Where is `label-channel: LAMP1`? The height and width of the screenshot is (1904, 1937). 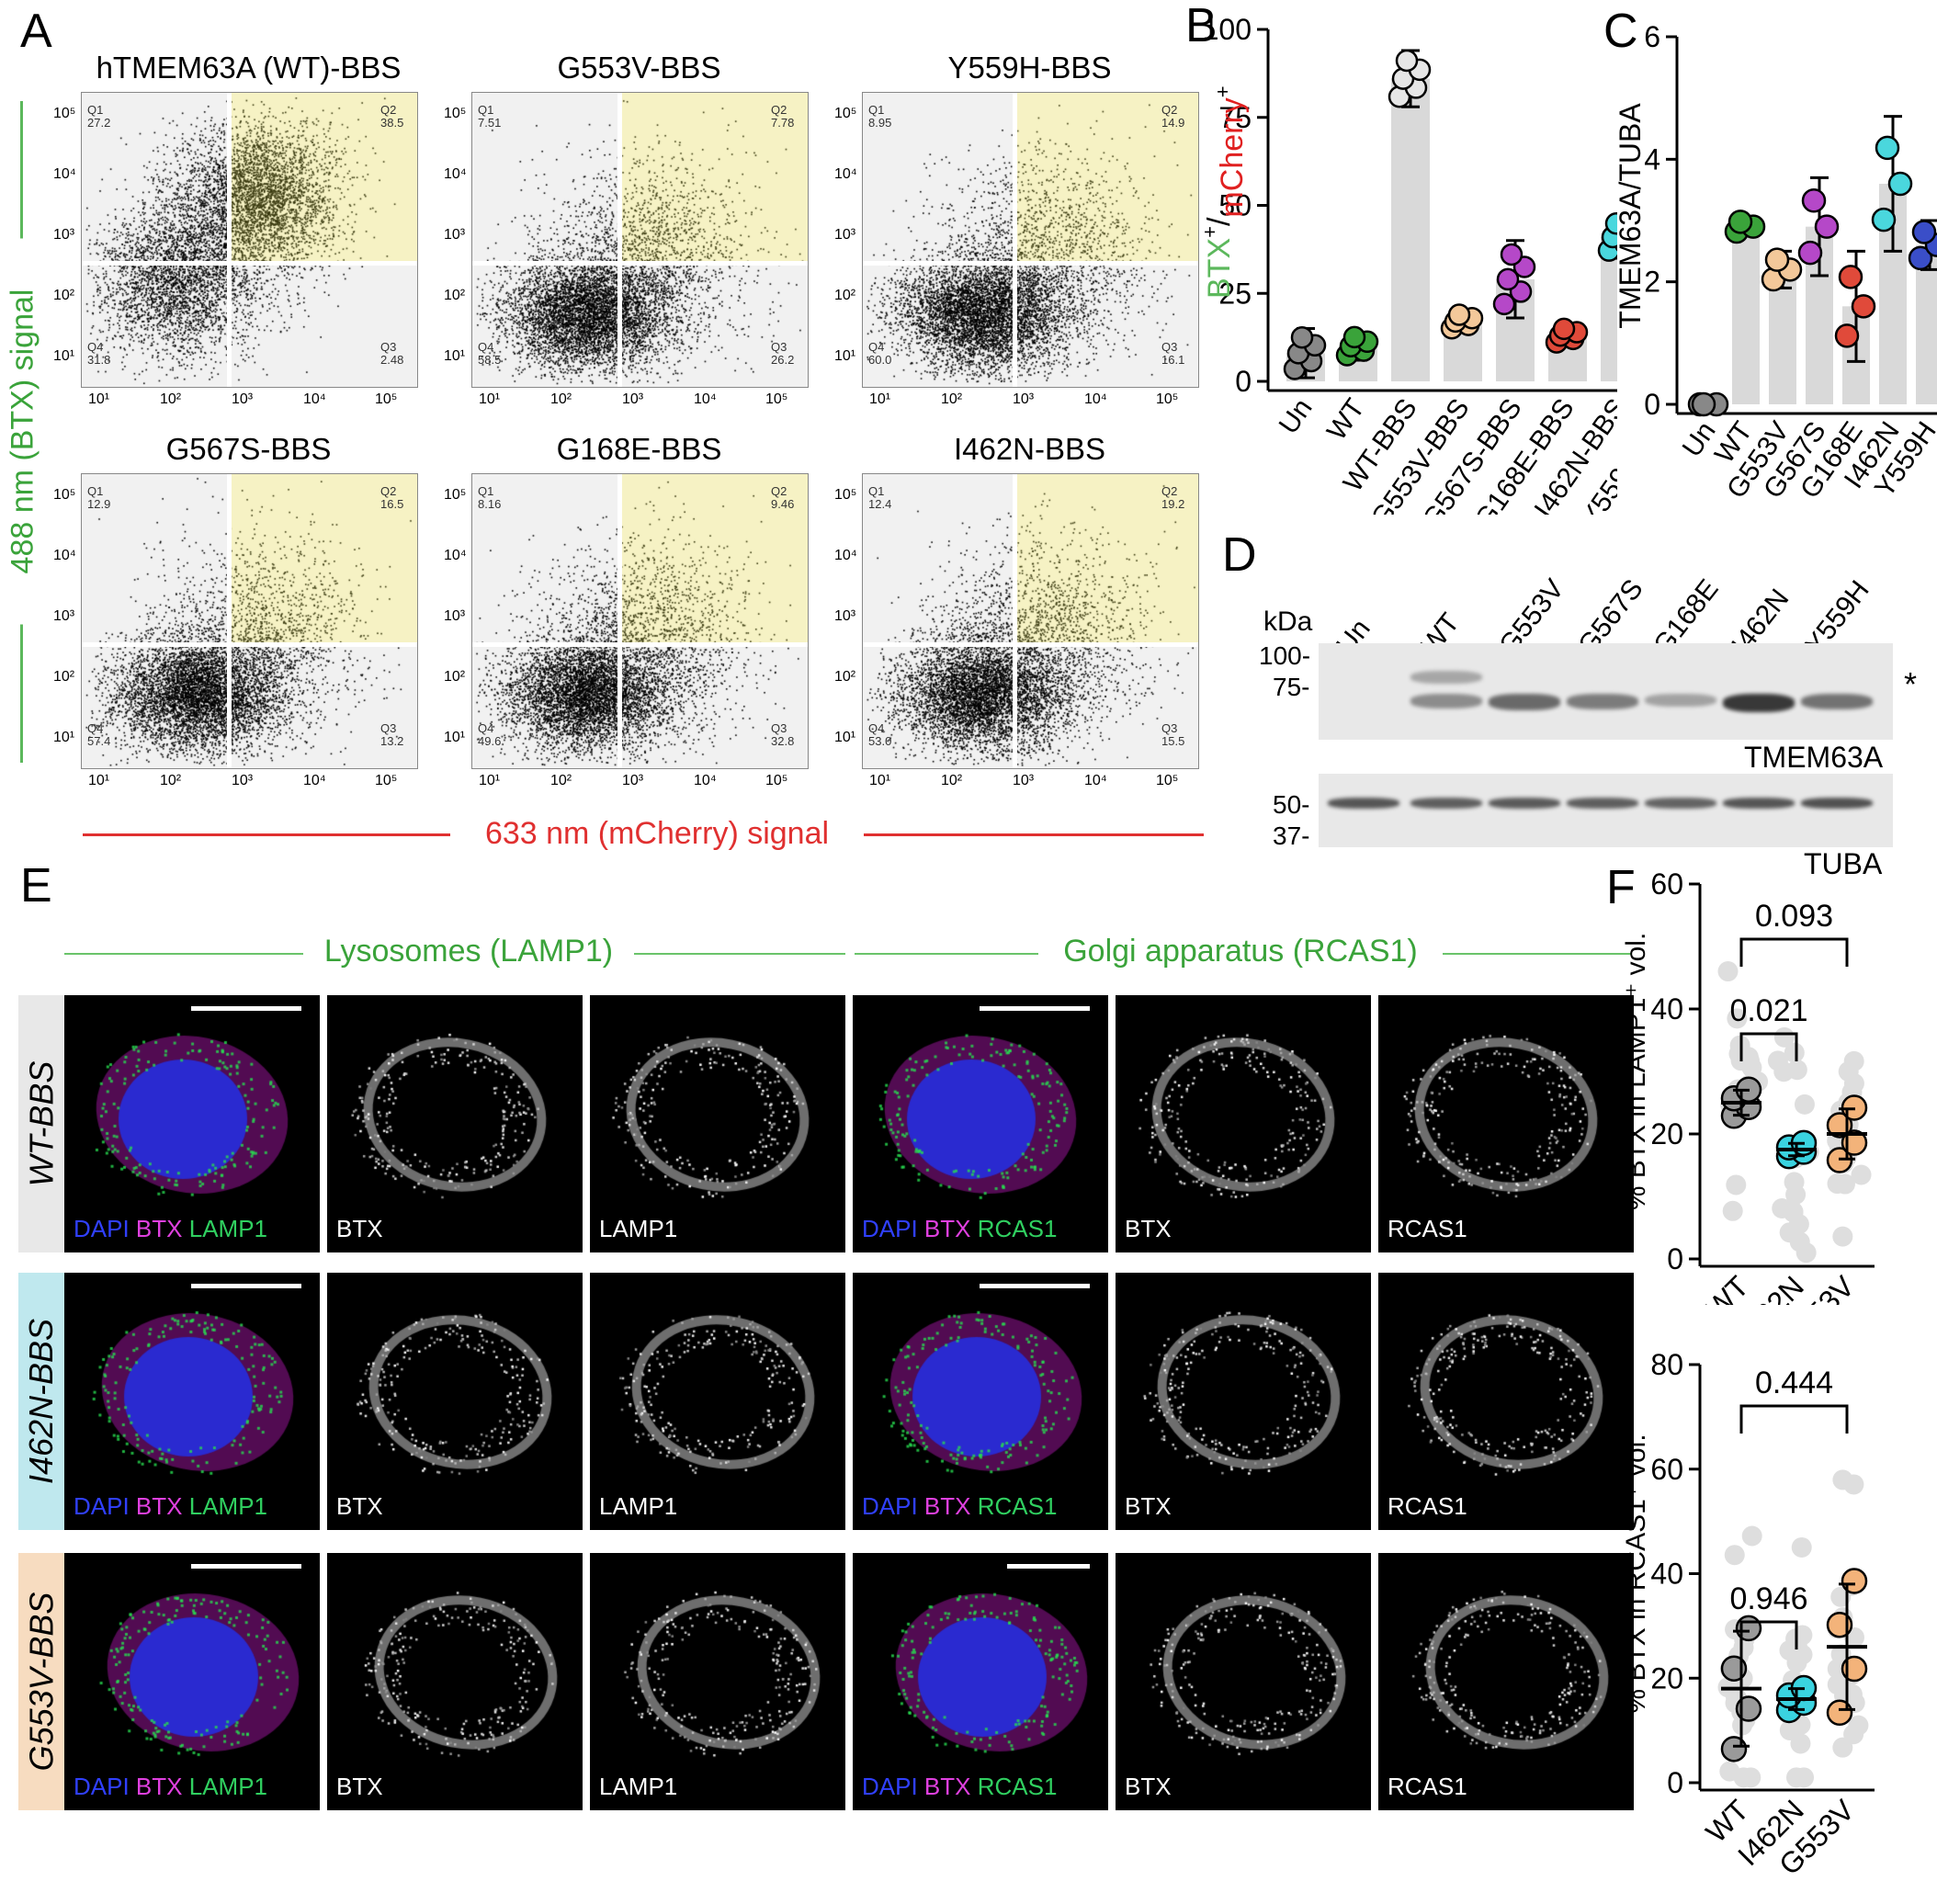 label-channel: LAMP1 is located at coordinates (638, 1228).